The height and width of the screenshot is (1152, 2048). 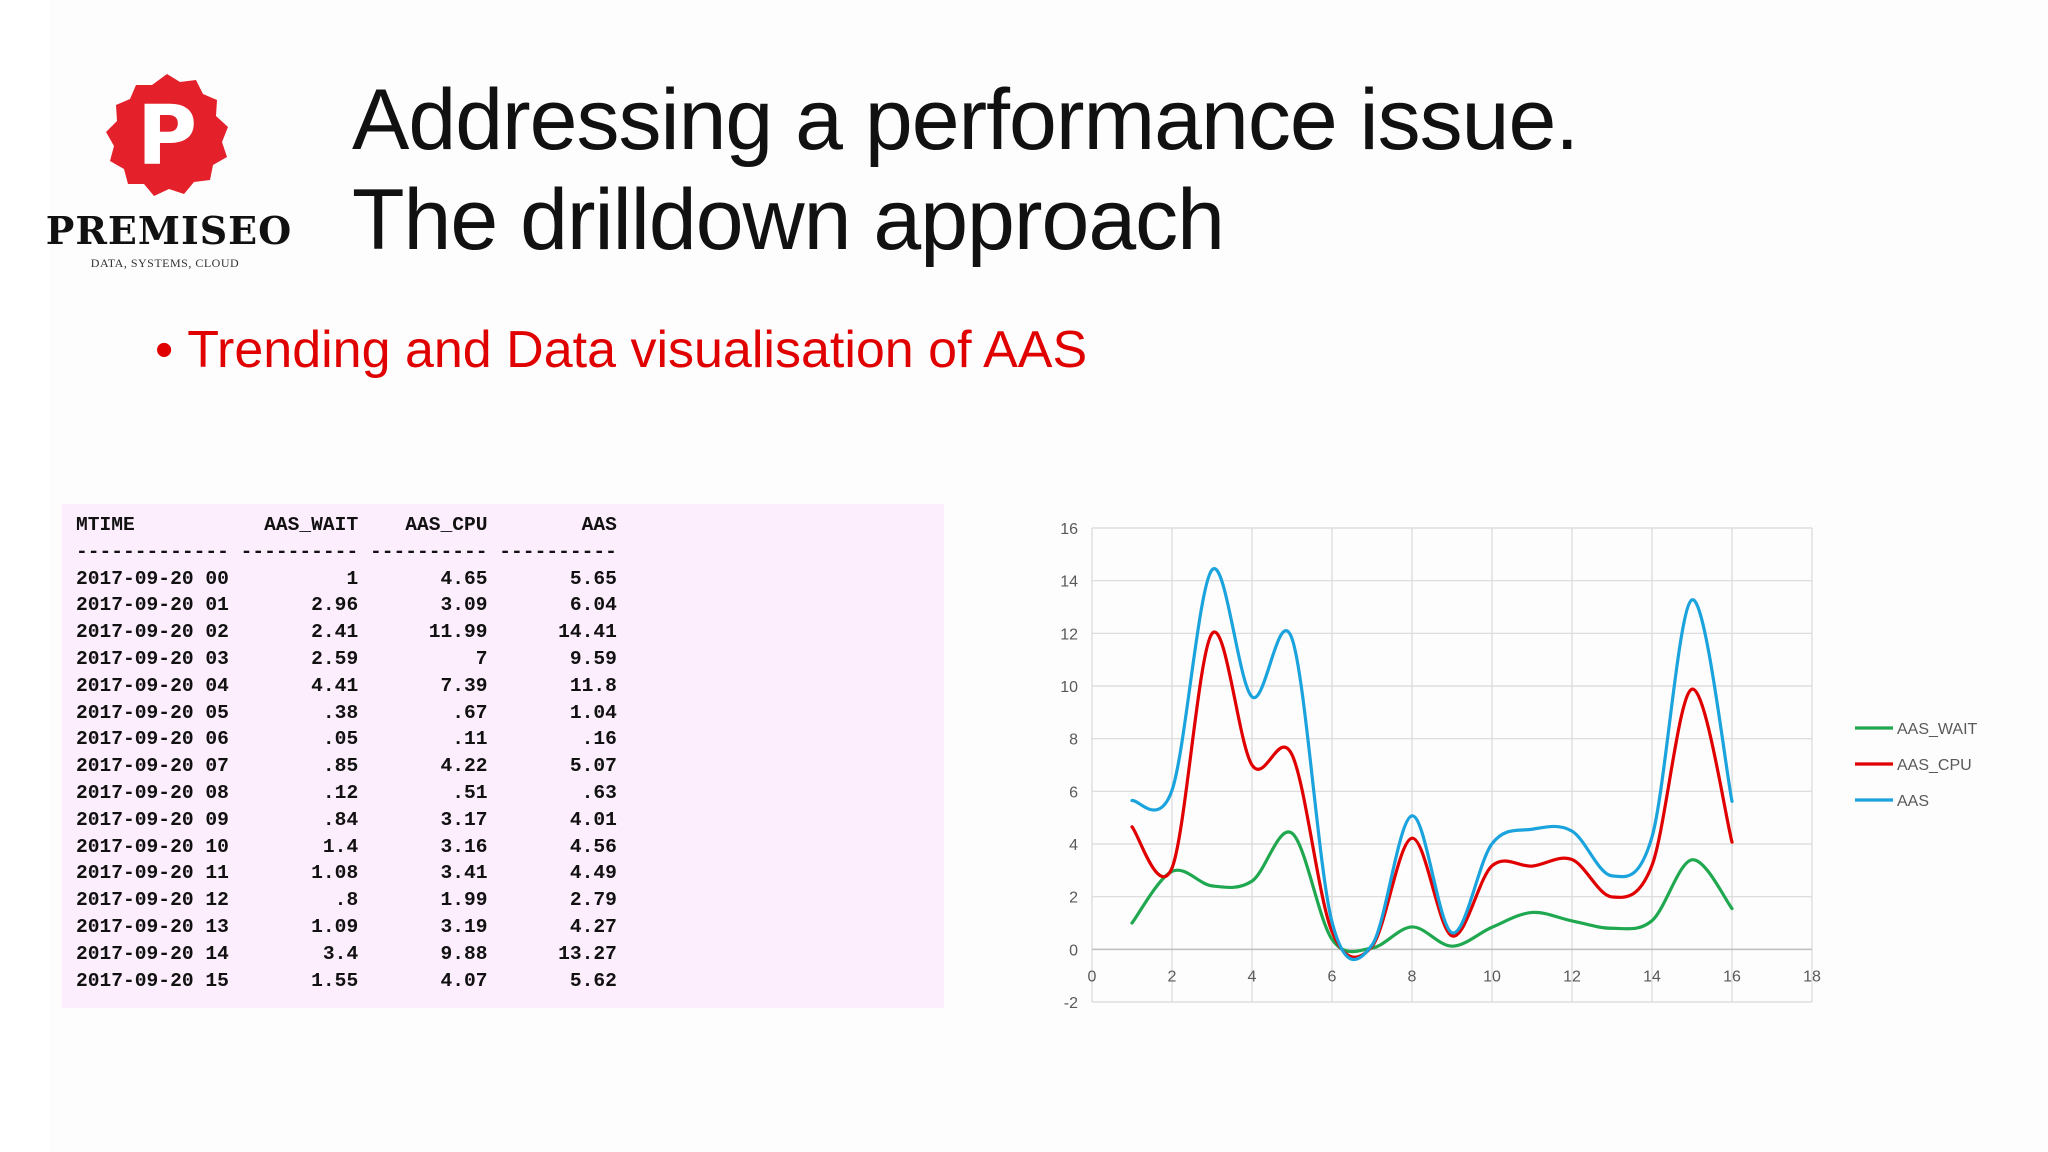 What do you see at coordinates (293, 685) in the screenshot?
I see `table-cell: 4.41` at bounding box center [293, 685].